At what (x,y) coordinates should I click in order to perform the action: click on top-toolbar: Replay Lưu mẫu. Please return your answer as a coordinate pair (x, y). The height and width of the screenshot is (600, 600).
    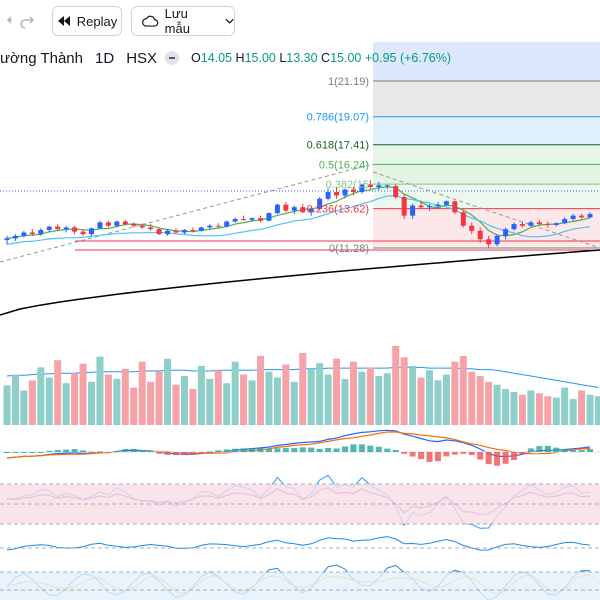
    Looking at the image, I should click on (300, 20).